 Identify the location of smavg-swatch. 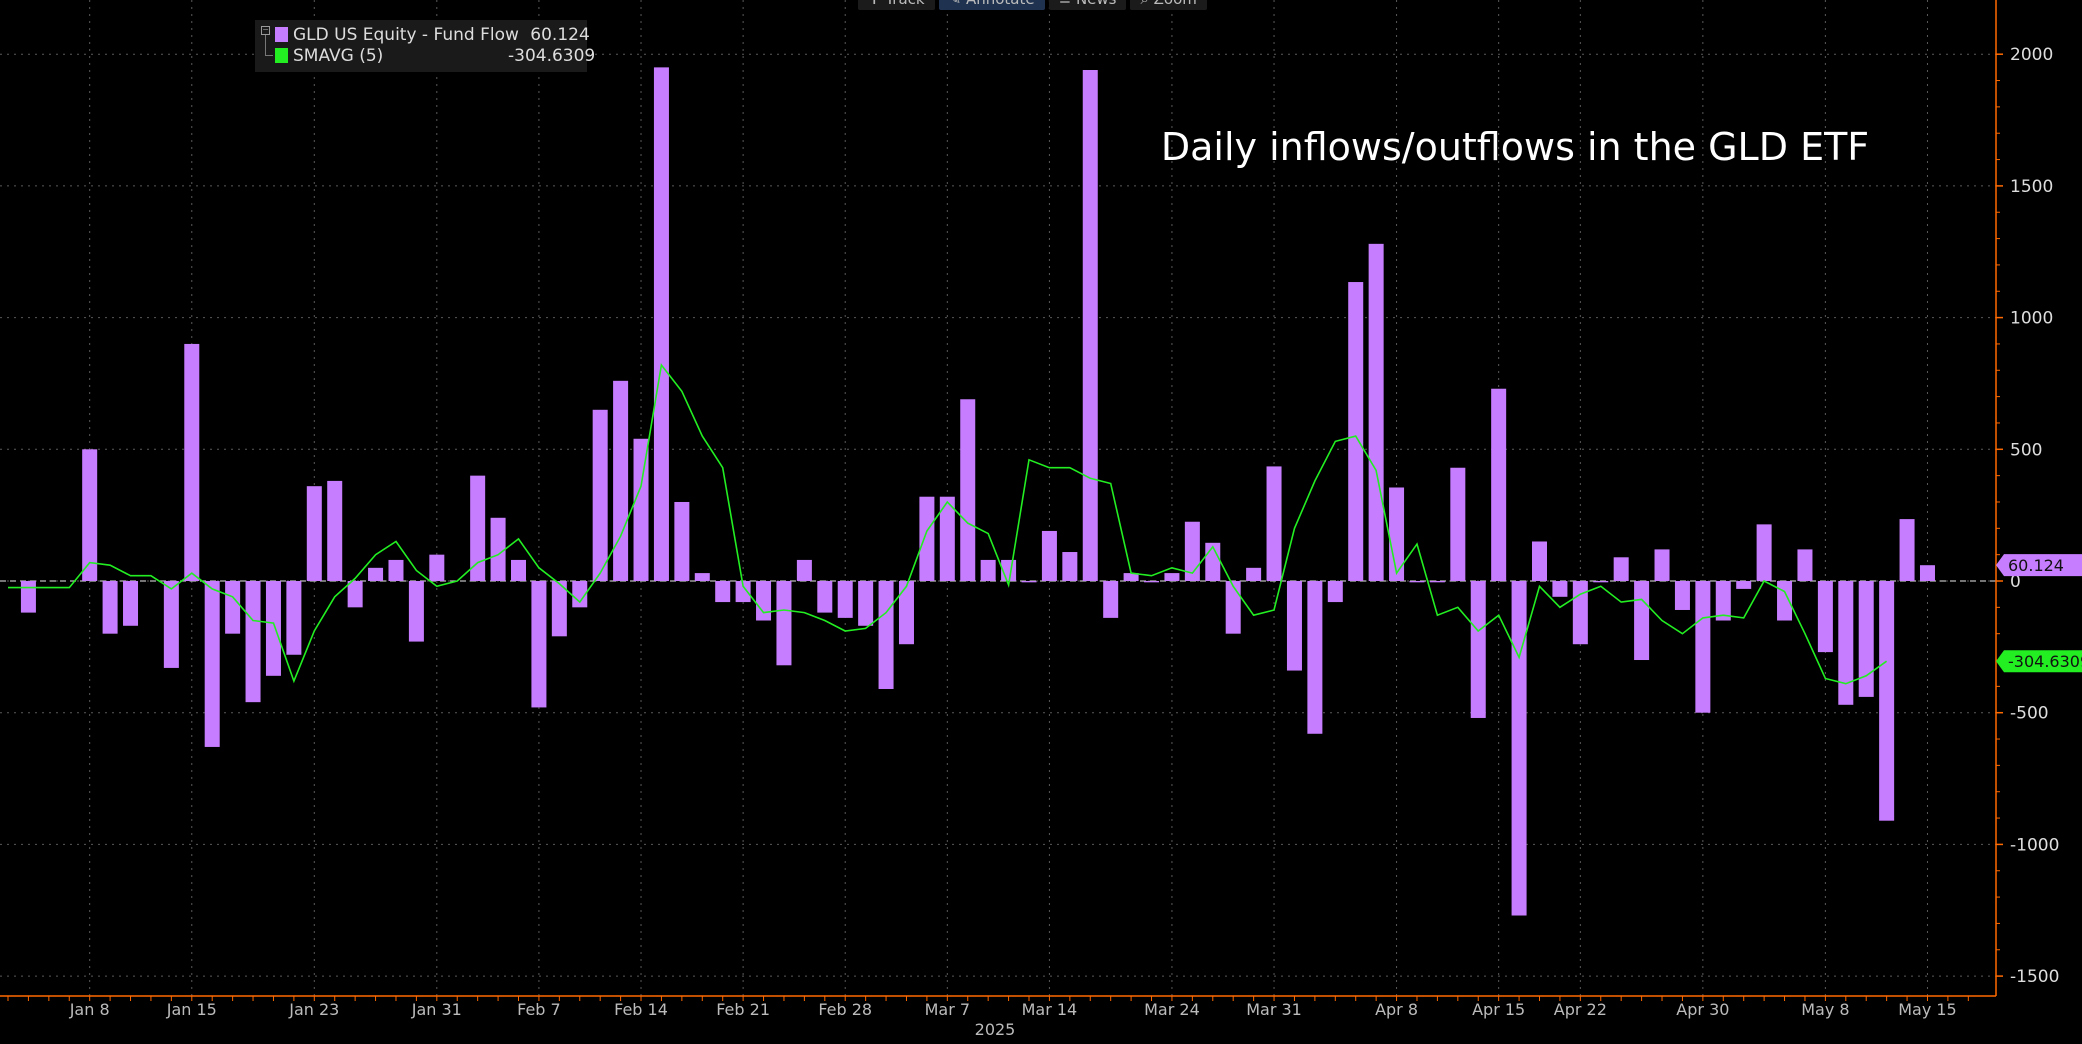
(281, 55).